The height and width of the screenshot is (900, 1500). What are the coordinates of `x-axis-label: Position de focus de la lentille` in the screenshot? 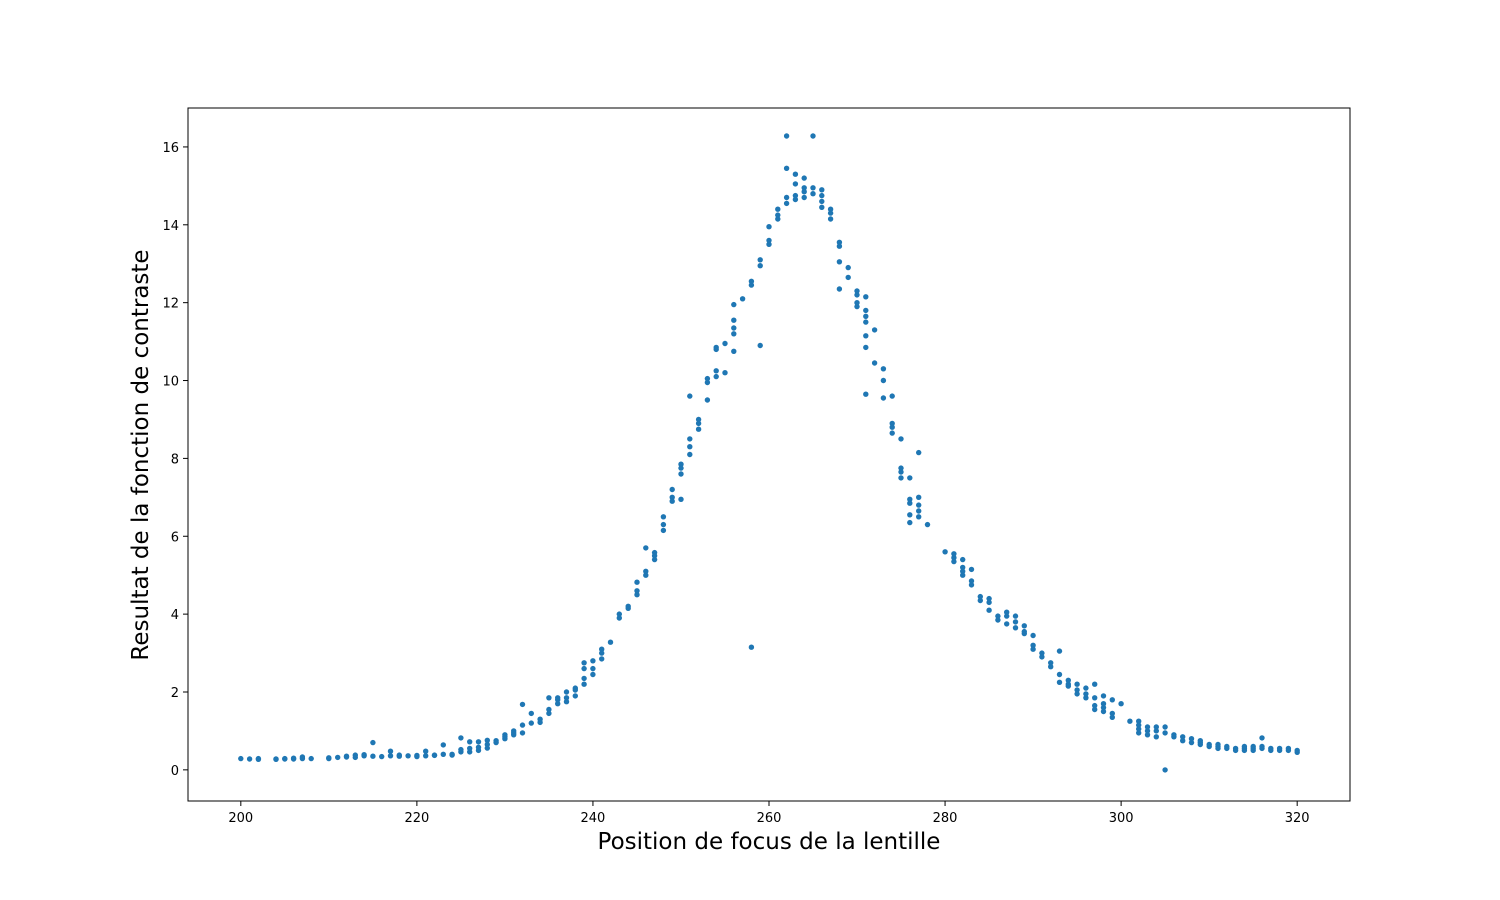 It's located at (769, 842).